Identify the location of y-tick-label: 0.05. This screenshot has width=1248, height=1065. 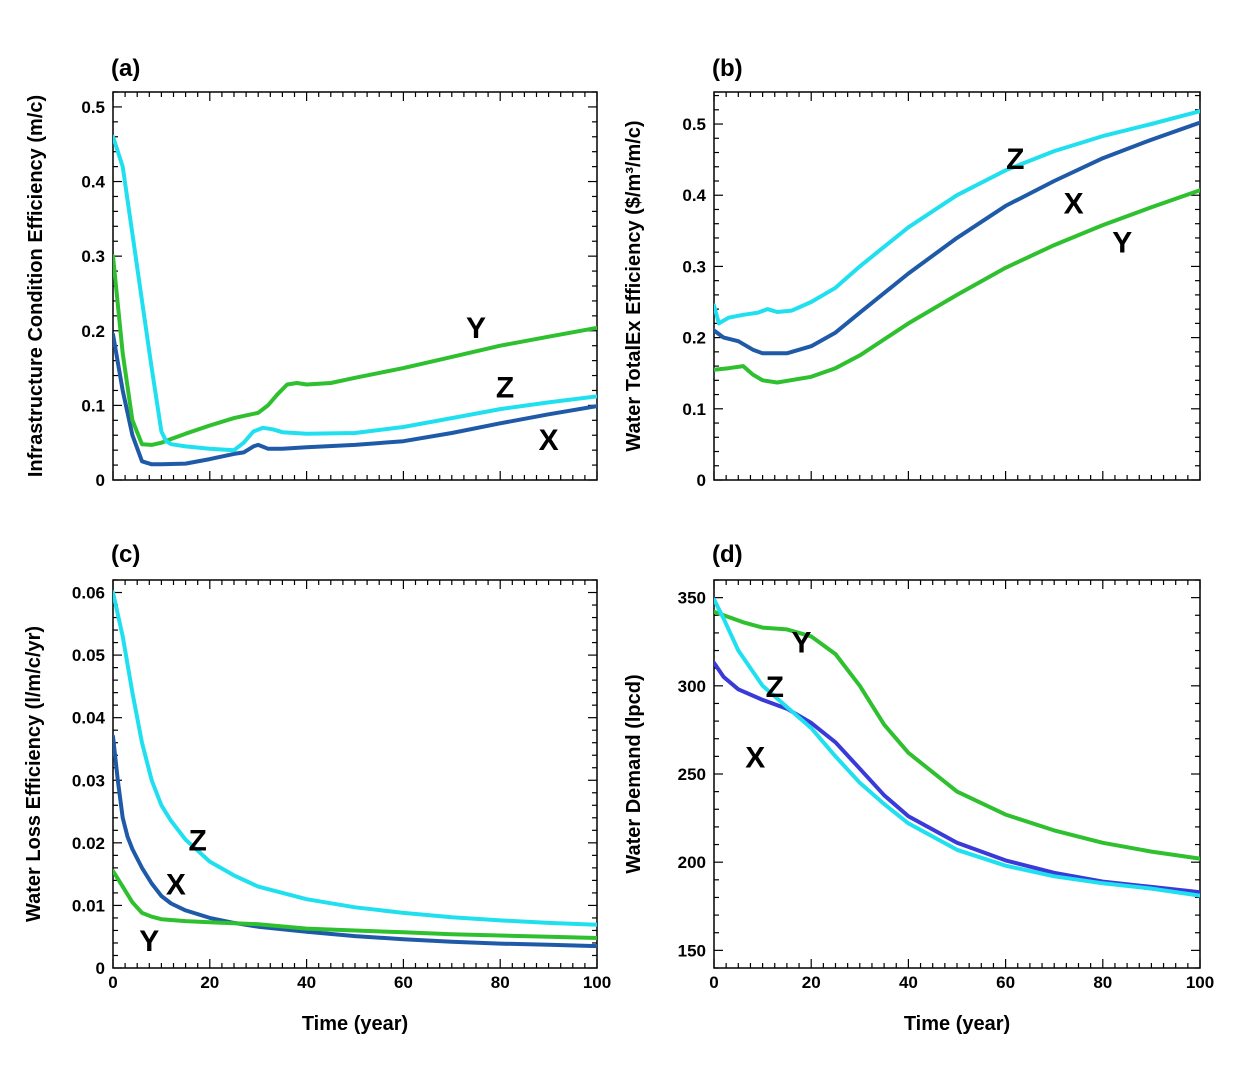
(88, 655).